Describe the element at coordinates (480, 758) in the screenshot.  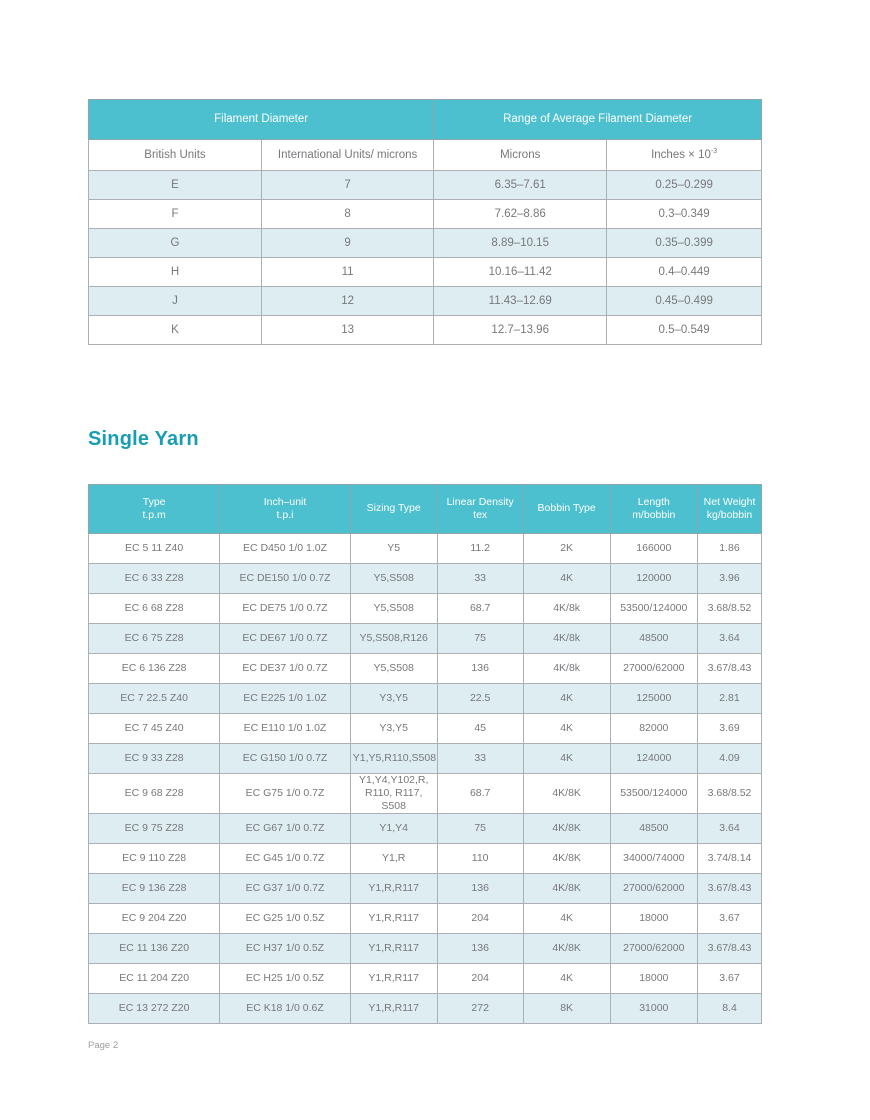
I see `table-cell: 33` at that location.